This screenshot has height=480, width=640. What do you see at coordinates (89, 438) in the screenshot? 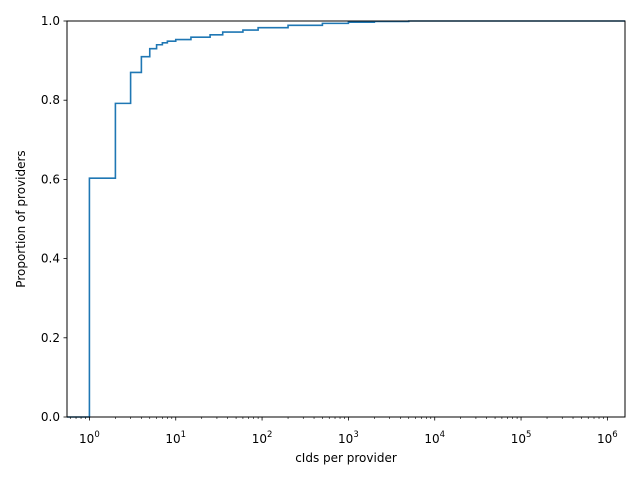
I see `x-tick-label: 10⁰` at bounding box center [89, 438].